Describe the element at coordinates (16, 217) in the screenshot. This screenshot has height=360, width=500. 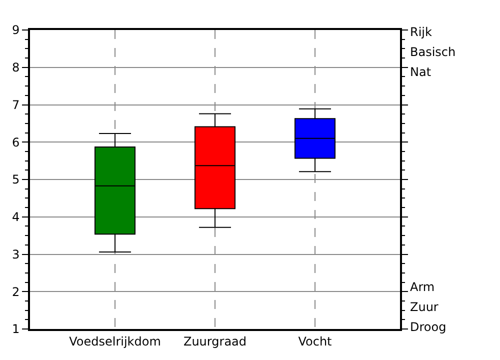
I see `y-tick-label: 4` at that location.